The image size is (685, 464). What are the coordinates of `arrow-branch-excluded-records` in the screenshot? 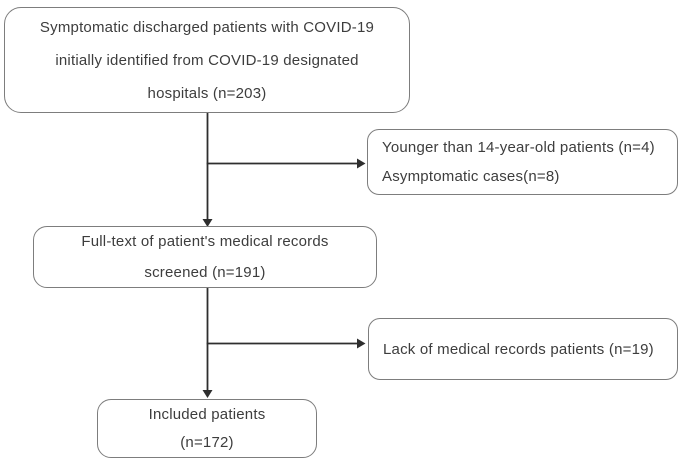 It's located at (286, 343).